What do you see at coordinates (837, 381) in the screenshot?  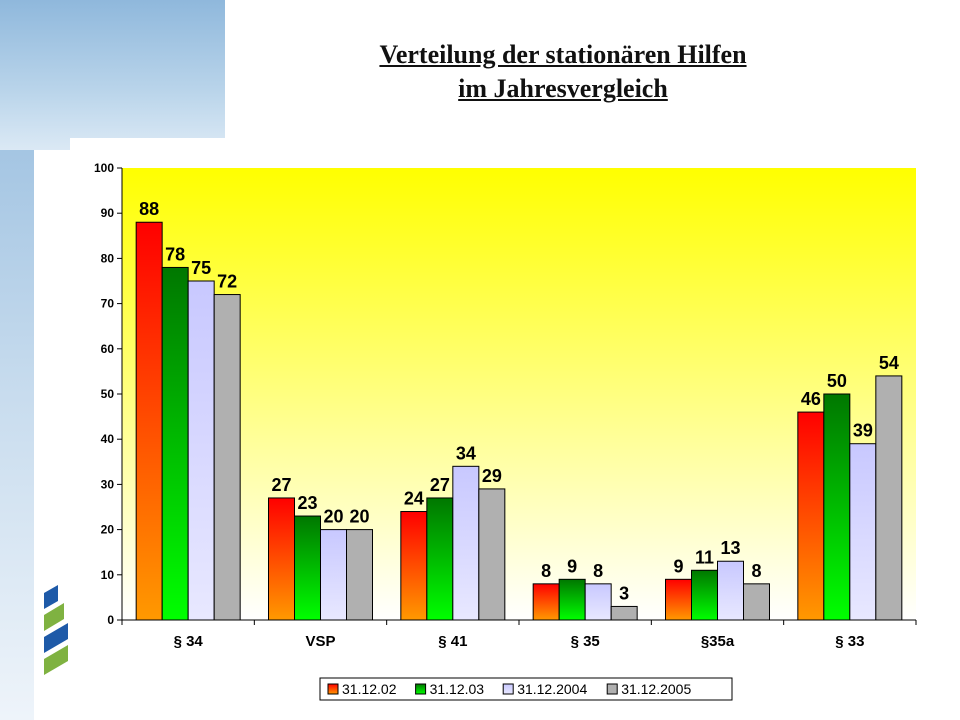 I see `data-label: 50` at bounding box center [837, 381].